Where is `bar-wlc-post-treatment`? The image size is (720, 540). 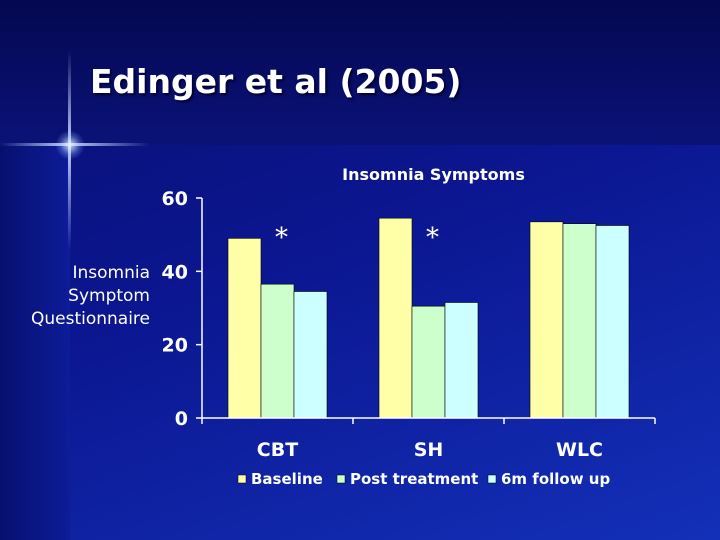 bar-wlc-post-treatment is located at coordinates (579, 321).